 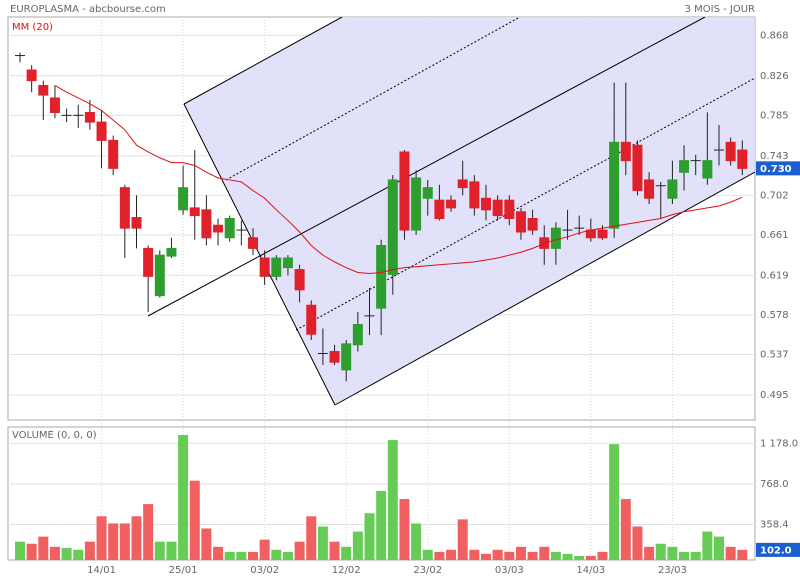 What do you see at coordinates (32, 27) in the screenshot?
I see `legend-entry: MM (20)` at bounding box center [32, 27].